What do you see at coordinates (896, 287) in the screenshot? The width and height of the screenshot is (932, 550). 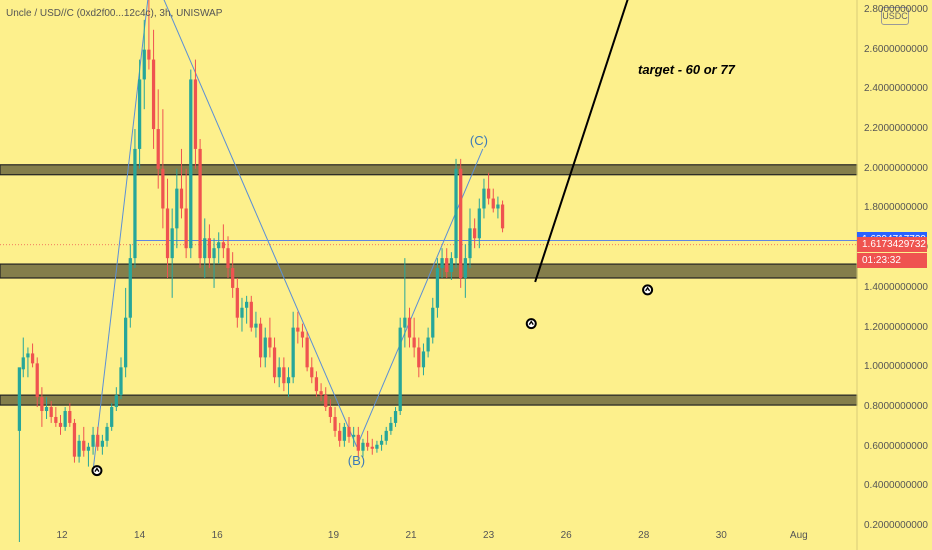 I see `y-tick-label: 1.4000000000` at bounding box center [896, 287].